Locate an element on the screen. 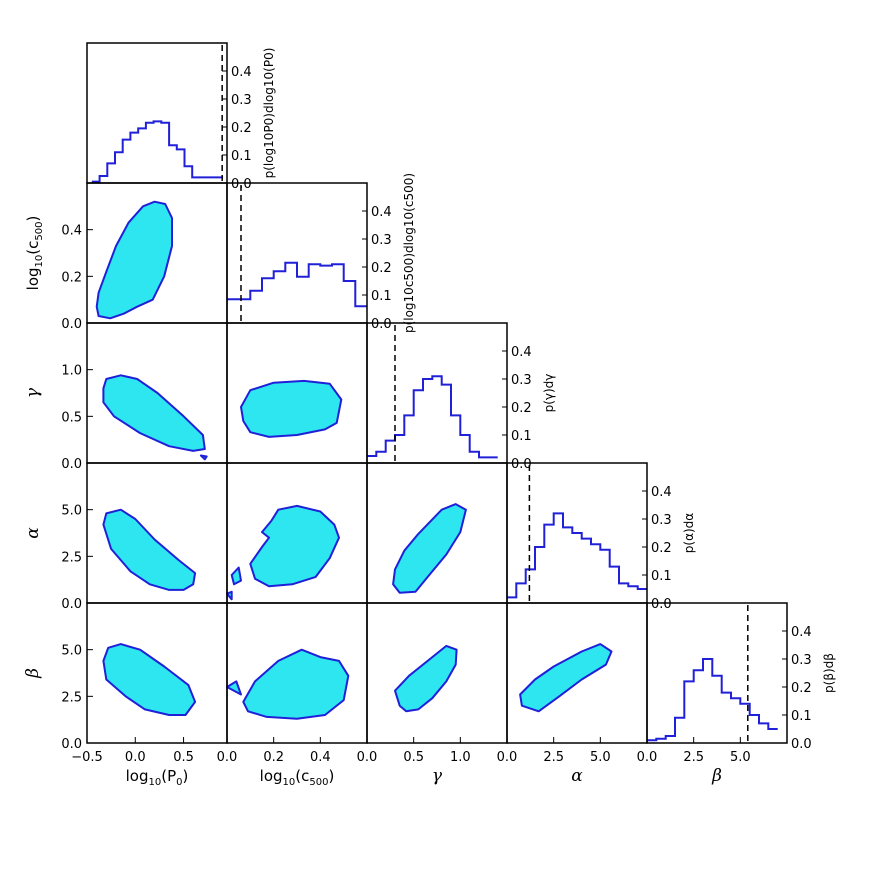  x-tick-label-log10_P0-2: 0.5 is located at coordinates (183, 757).